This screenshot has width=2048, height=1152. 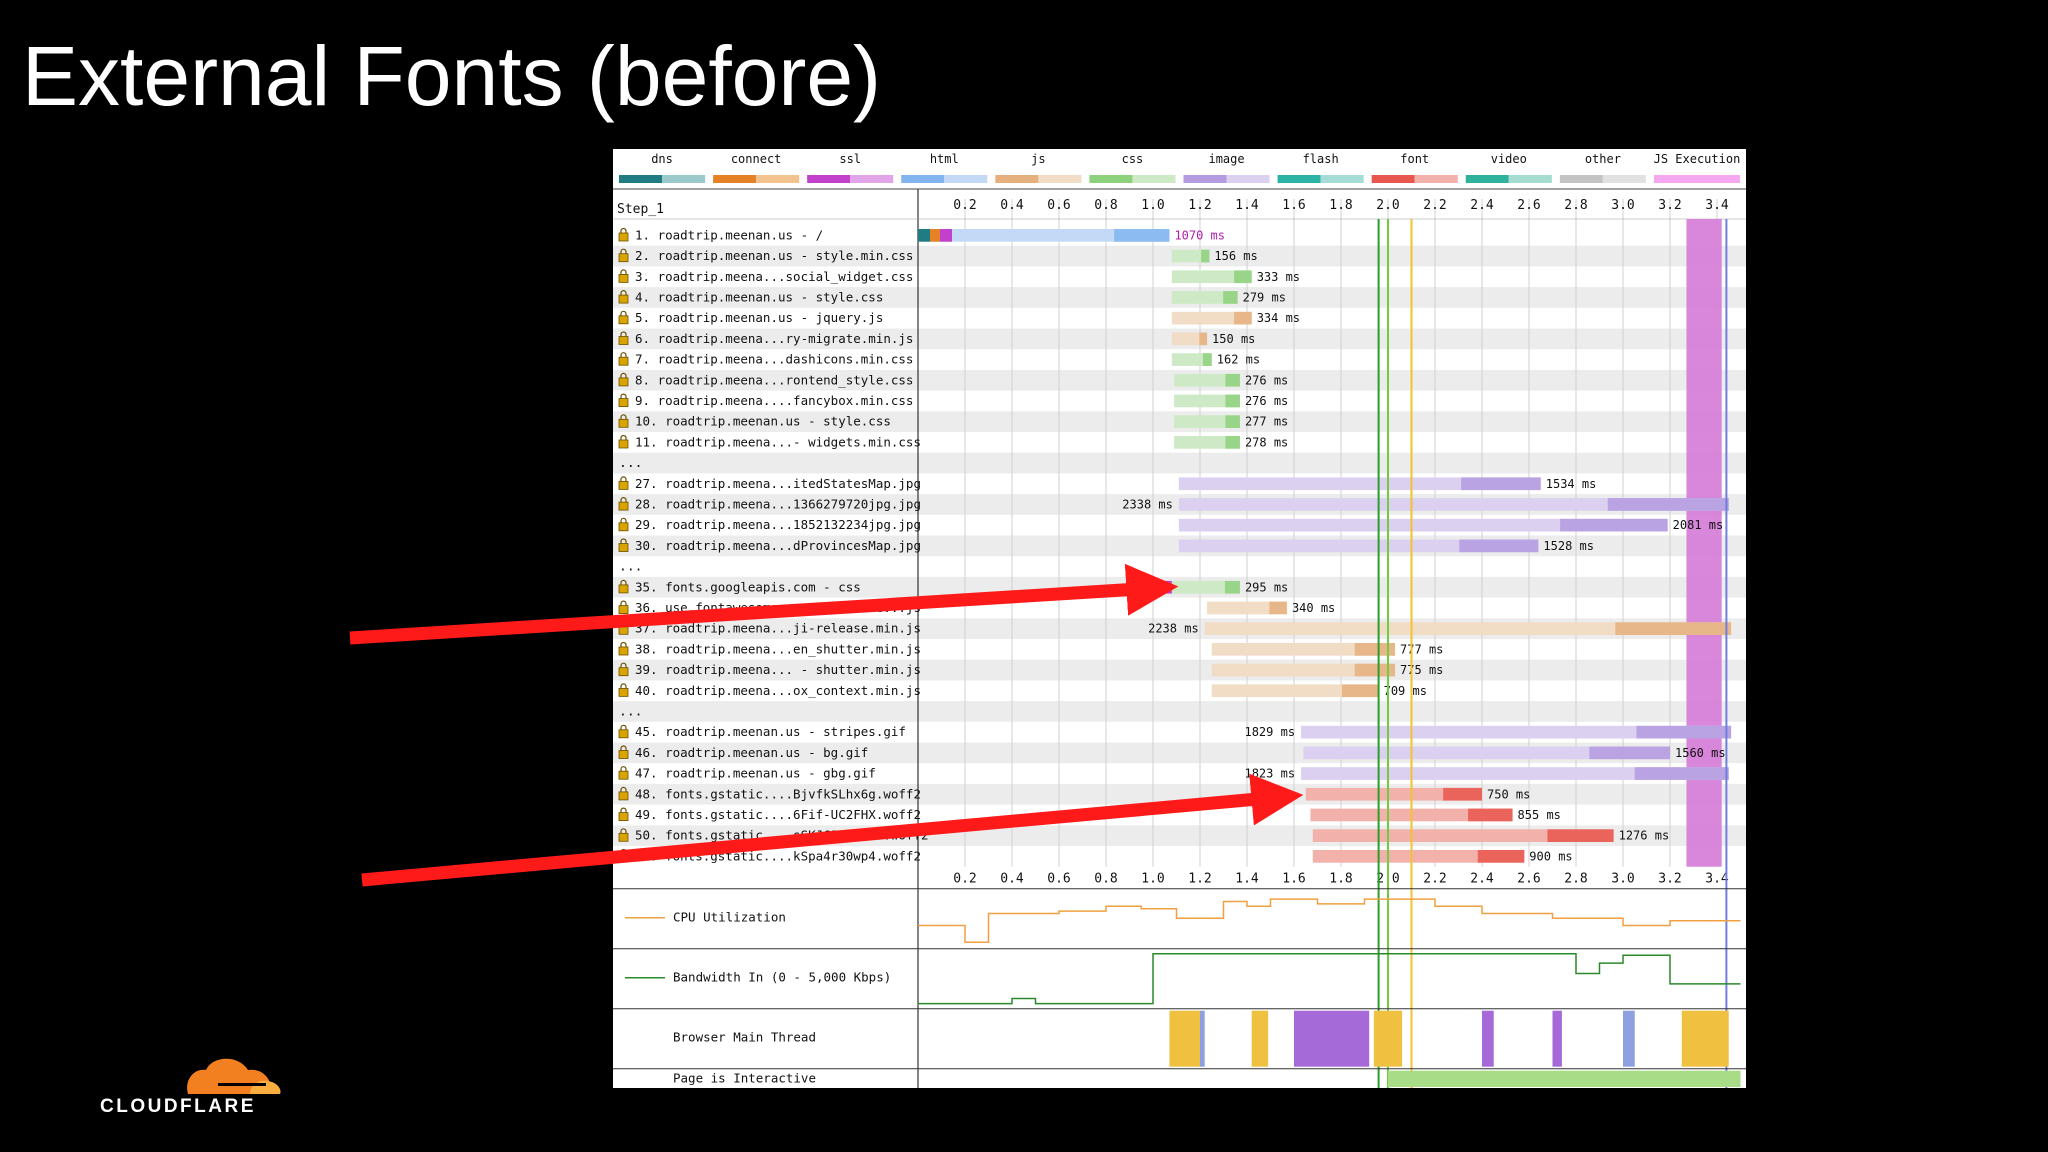 I want to click on legend-swatch-dns, so click(x=641, y=179).